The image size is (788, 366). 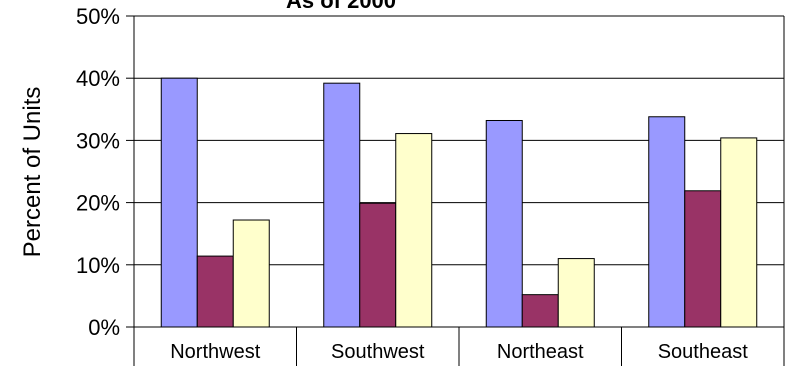 What do you see at coordinates (378, 352) in the screenshot?
I see `category-label: Southwest` at bounding box center [378, 352].